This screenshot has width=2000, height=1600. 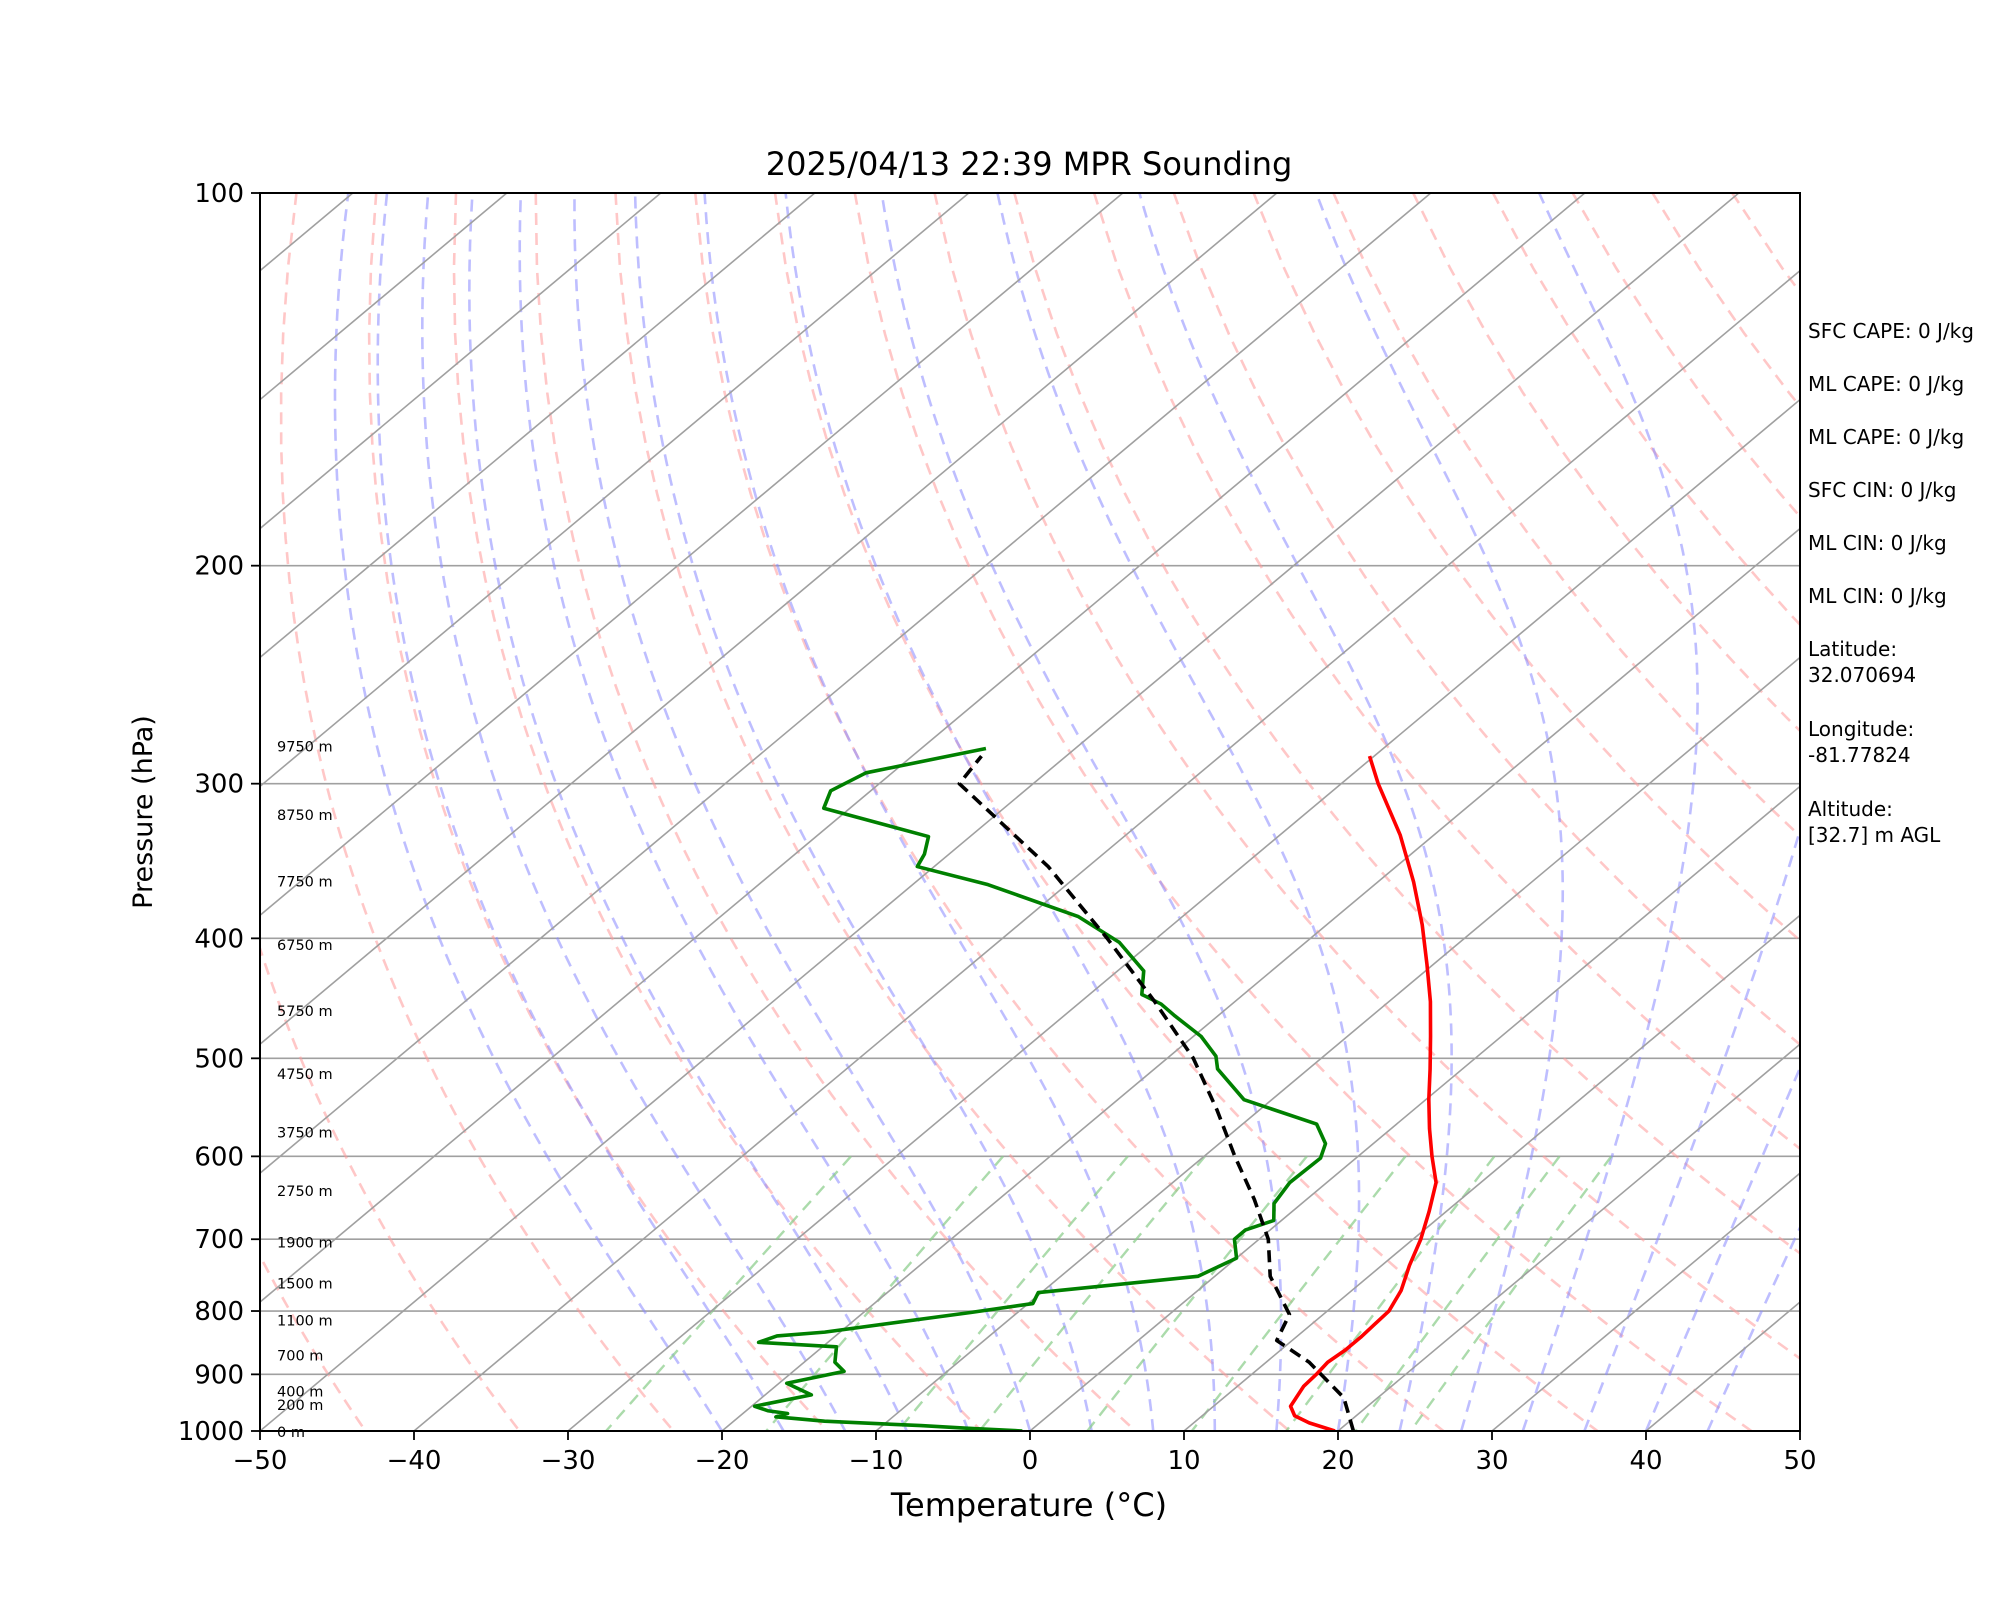 I want to click on x-tick-label: 40, so click(x=1645, y=1461).